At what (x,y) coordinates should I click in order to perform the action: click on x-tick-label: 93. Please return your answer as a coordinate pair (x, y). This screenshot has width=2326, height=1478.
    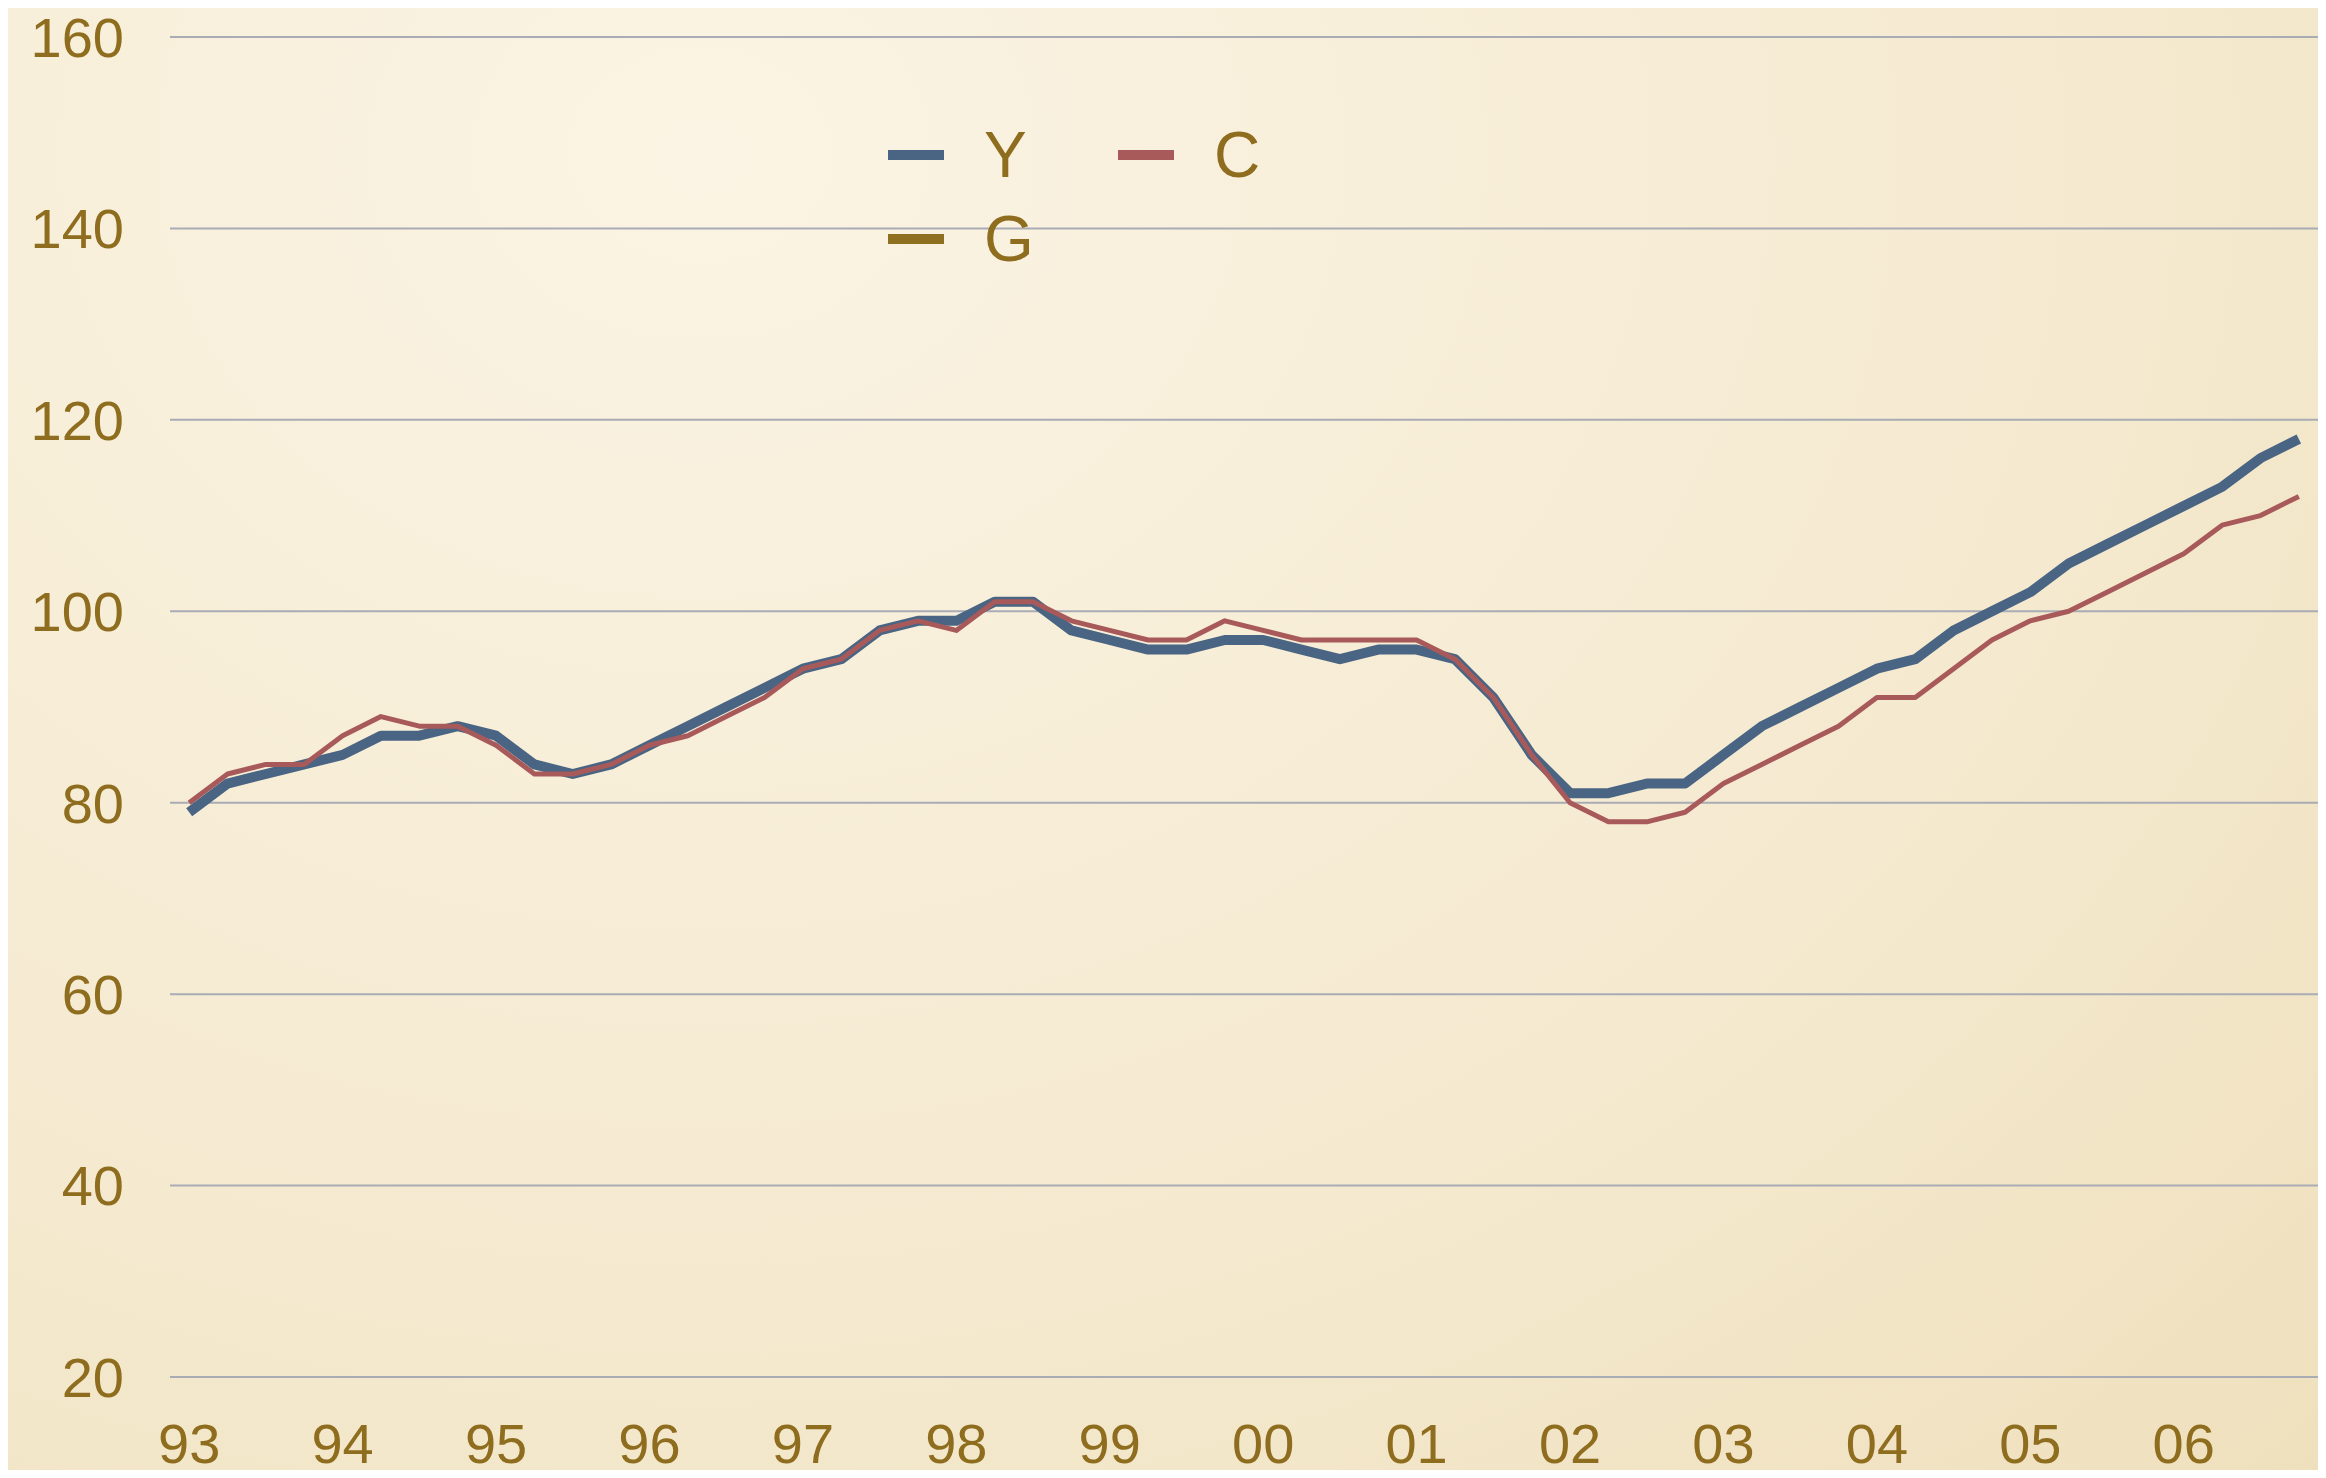
    Looking at the image, I should click on (189, 1443).